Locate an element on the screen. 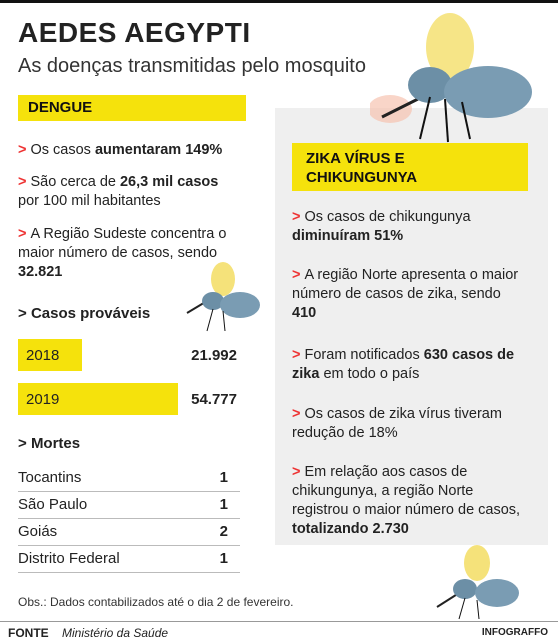  bold-text: 630 casos de zika is located at coordinates (403, 364).